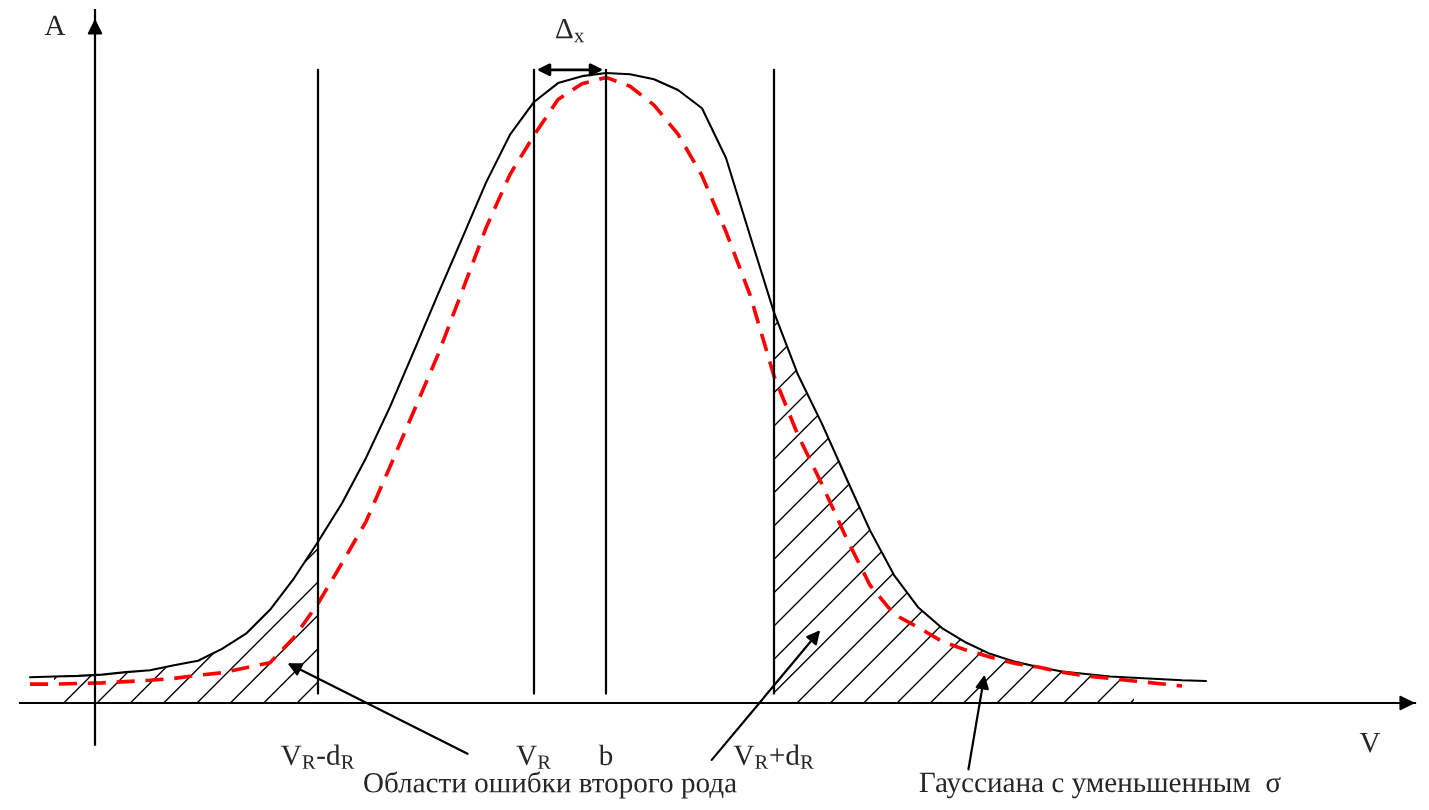  Describe the element at coordinates (55, 25) in the screenshot. I see `y-axis-title: A` at that location.